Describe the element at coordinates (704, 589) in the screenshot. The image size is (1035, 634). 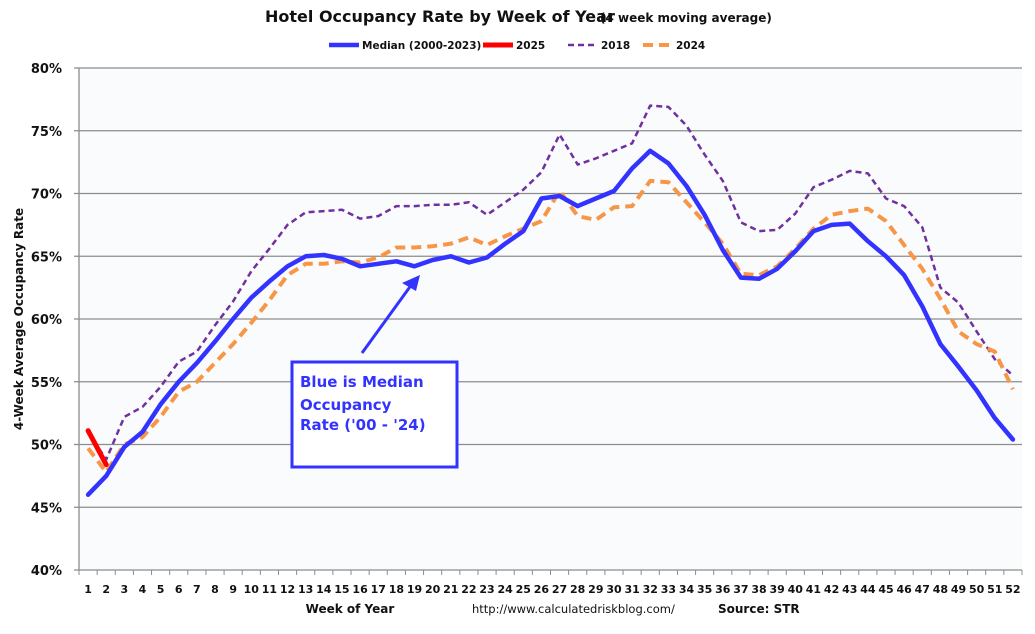
I see `x-tick-label: 35` at that location.